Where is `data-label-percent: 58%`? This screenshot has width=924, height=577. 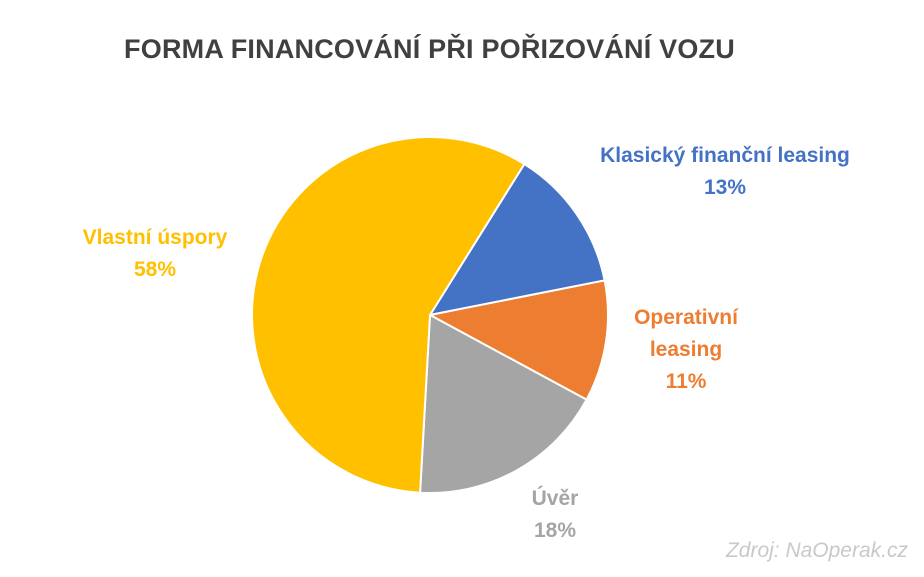 data-label-percent: 58% is located at coordinates (155, 269).